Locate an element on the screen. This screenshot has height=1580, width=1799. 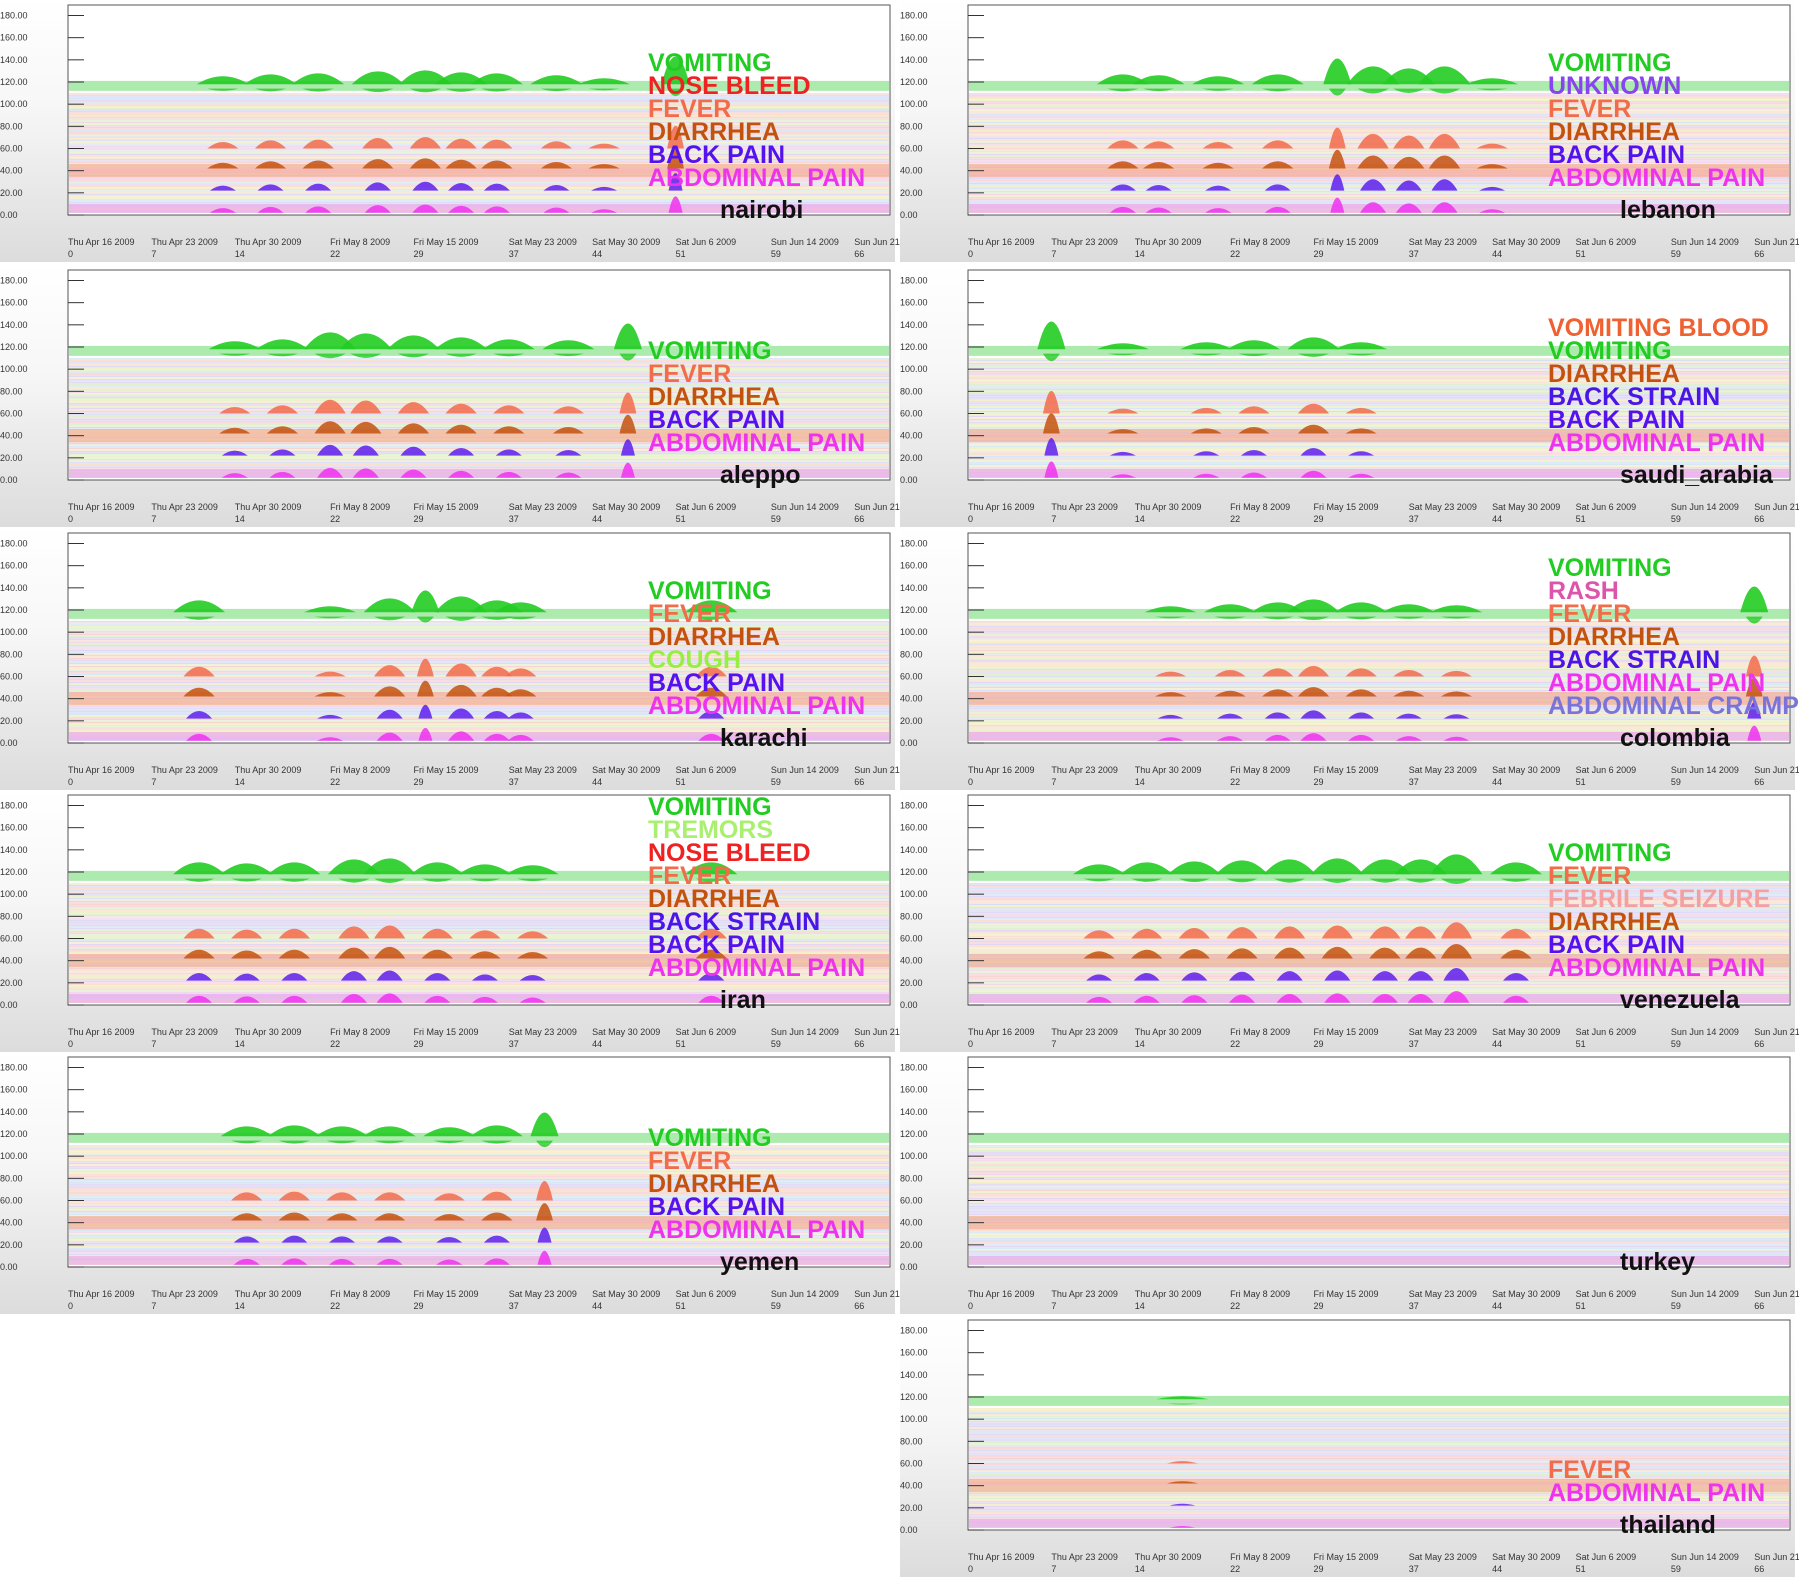
stream-bands is located at coordinates (1379, 1468).